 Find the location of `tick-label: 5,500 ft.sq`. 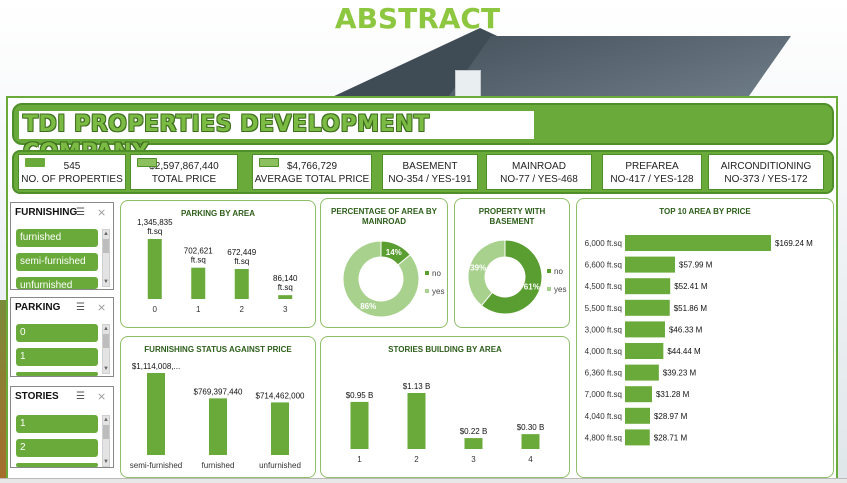

tick-label: 5,500 ft.sq is located at coordinates (603, 308).